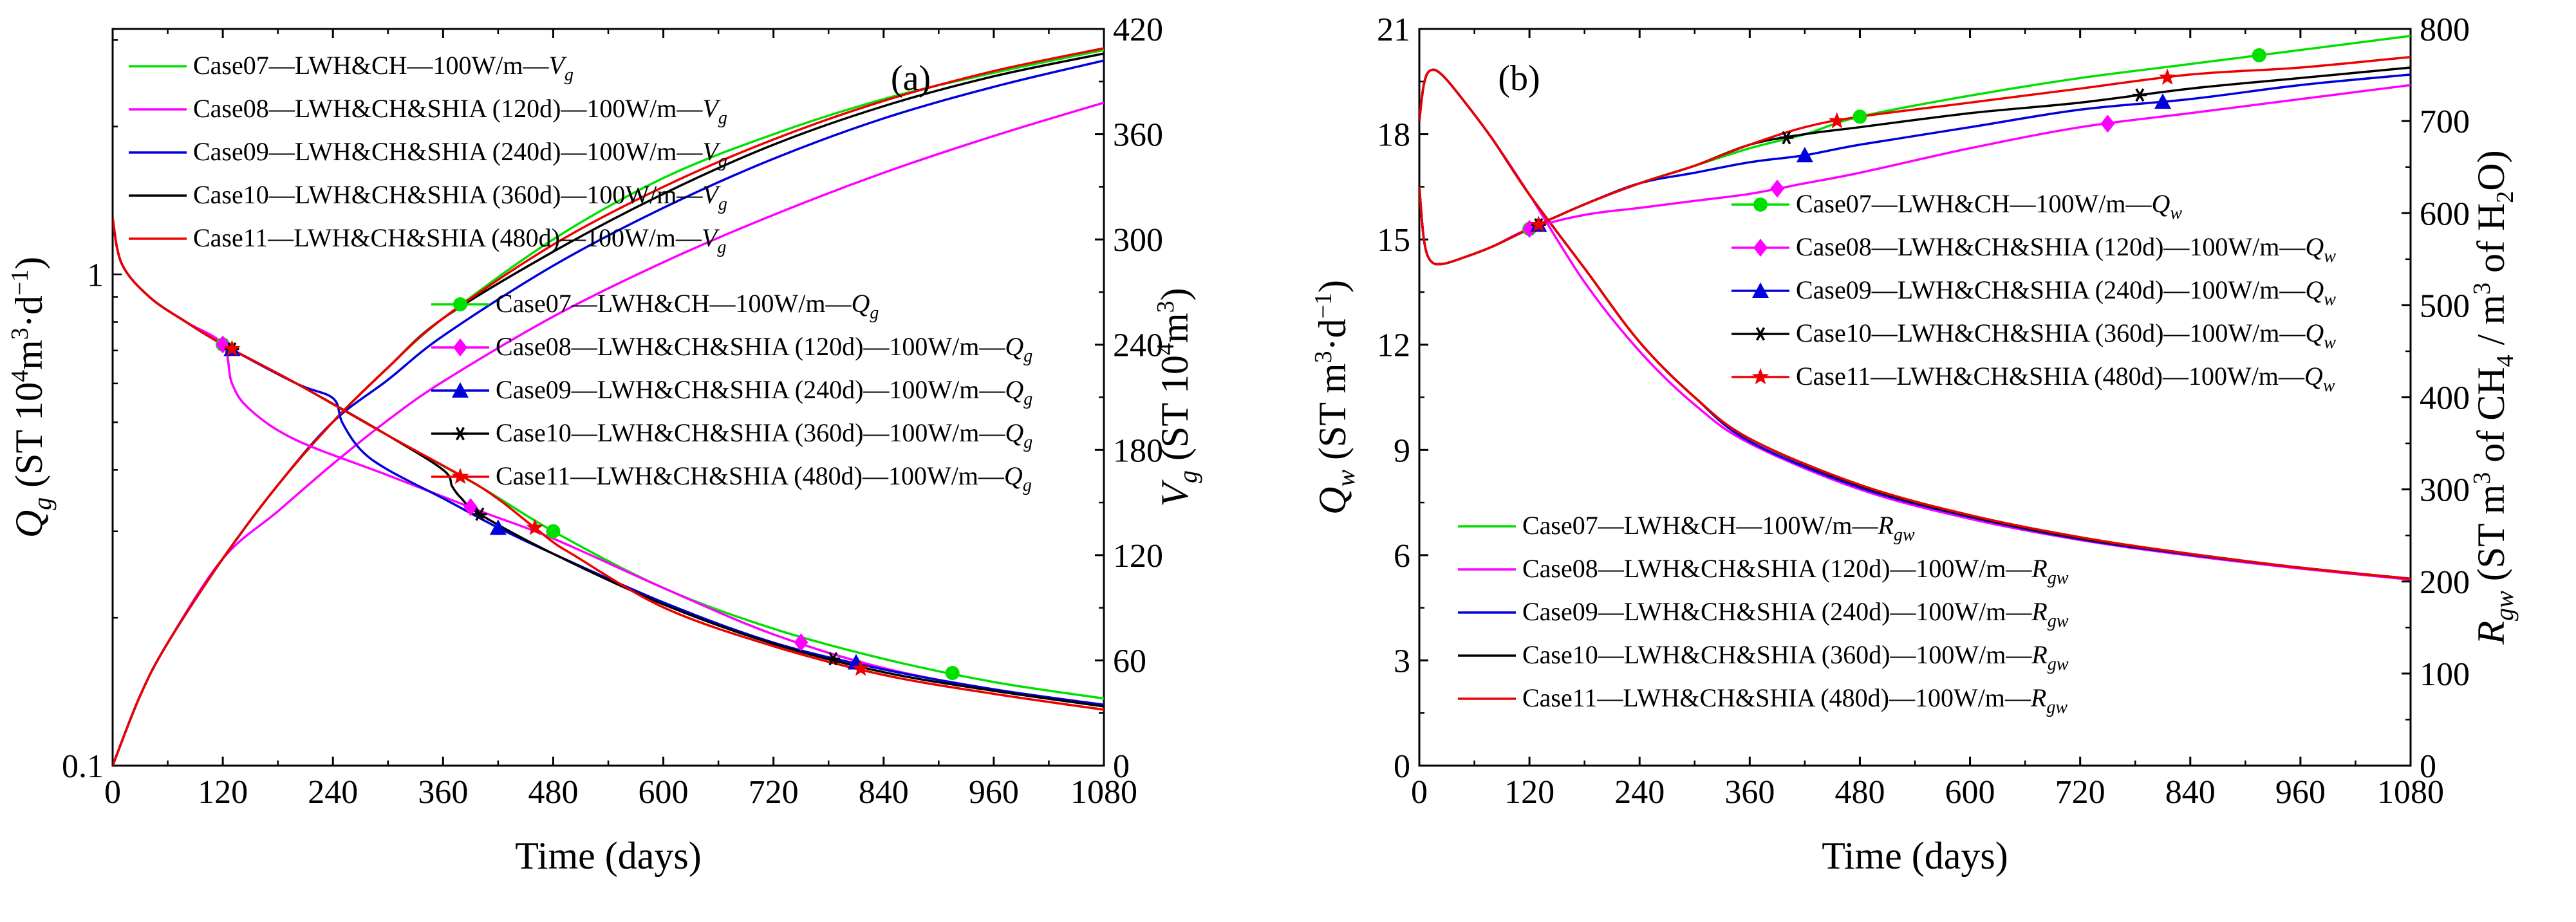 The image size is (2576, 922). What do you see at coordinates (1121, 766) in the screenshot?
I see `y-right-tick-label: 0` at bounding box center [1121, 766].